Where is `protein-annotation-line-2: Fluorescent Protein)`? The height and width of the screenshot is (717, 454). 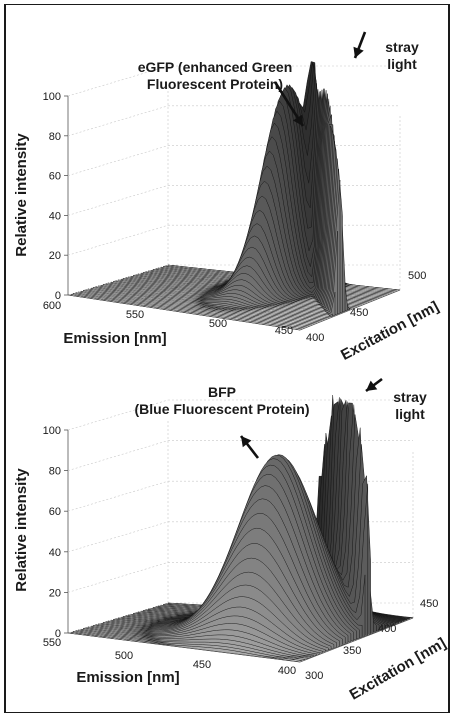 protein-annotation-line-2: Fluorescent Protein) is located at coordinates (215, 84).